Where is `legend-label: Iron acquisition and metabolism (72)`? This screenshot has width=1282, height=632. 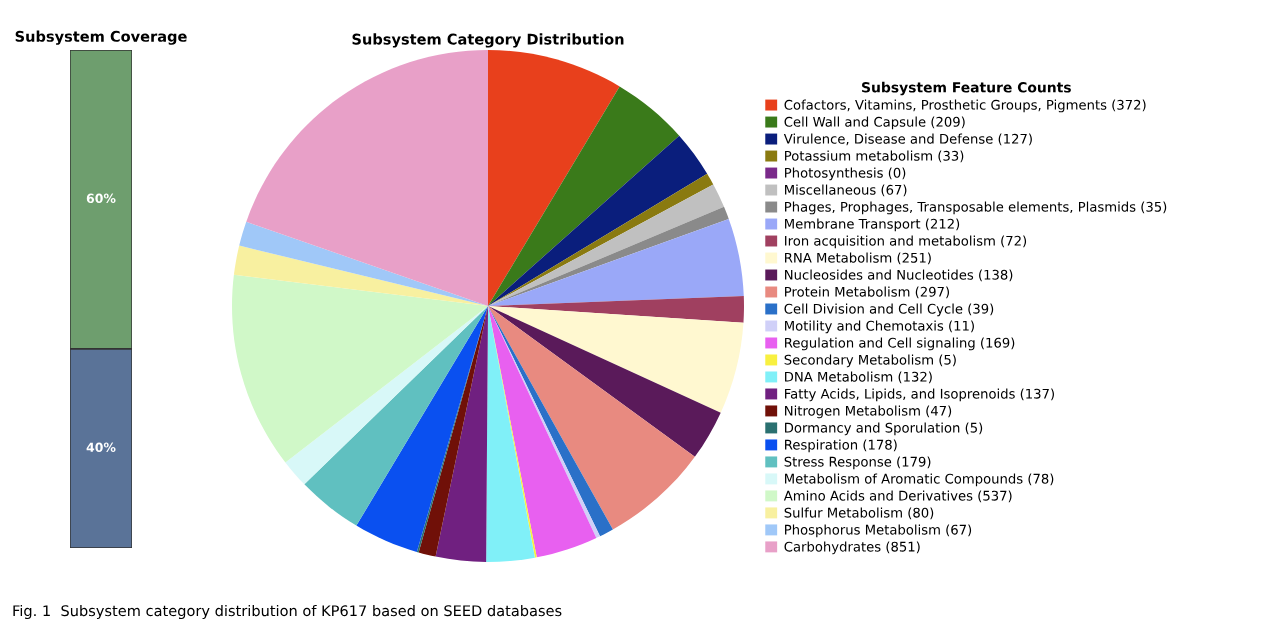 legend-label: Iron acquisition and metabolism (72) is located at coordinates (906, 242).